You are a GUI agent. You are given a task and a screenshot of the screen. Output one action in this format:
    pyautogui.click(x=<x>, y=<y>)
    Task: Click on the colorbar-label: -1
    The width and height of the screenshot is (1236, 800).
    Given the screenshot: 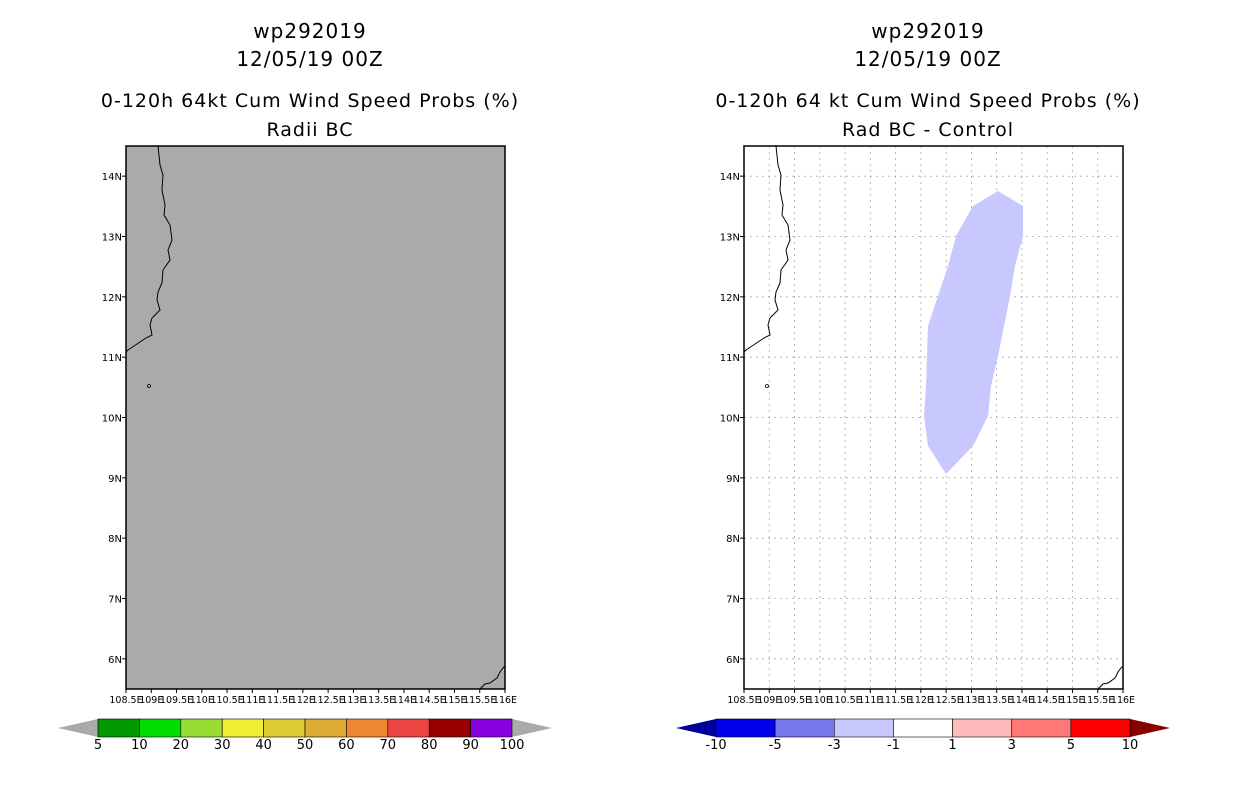 What is the action you would take?
    pyautogui.click(x=893, y=745)
    